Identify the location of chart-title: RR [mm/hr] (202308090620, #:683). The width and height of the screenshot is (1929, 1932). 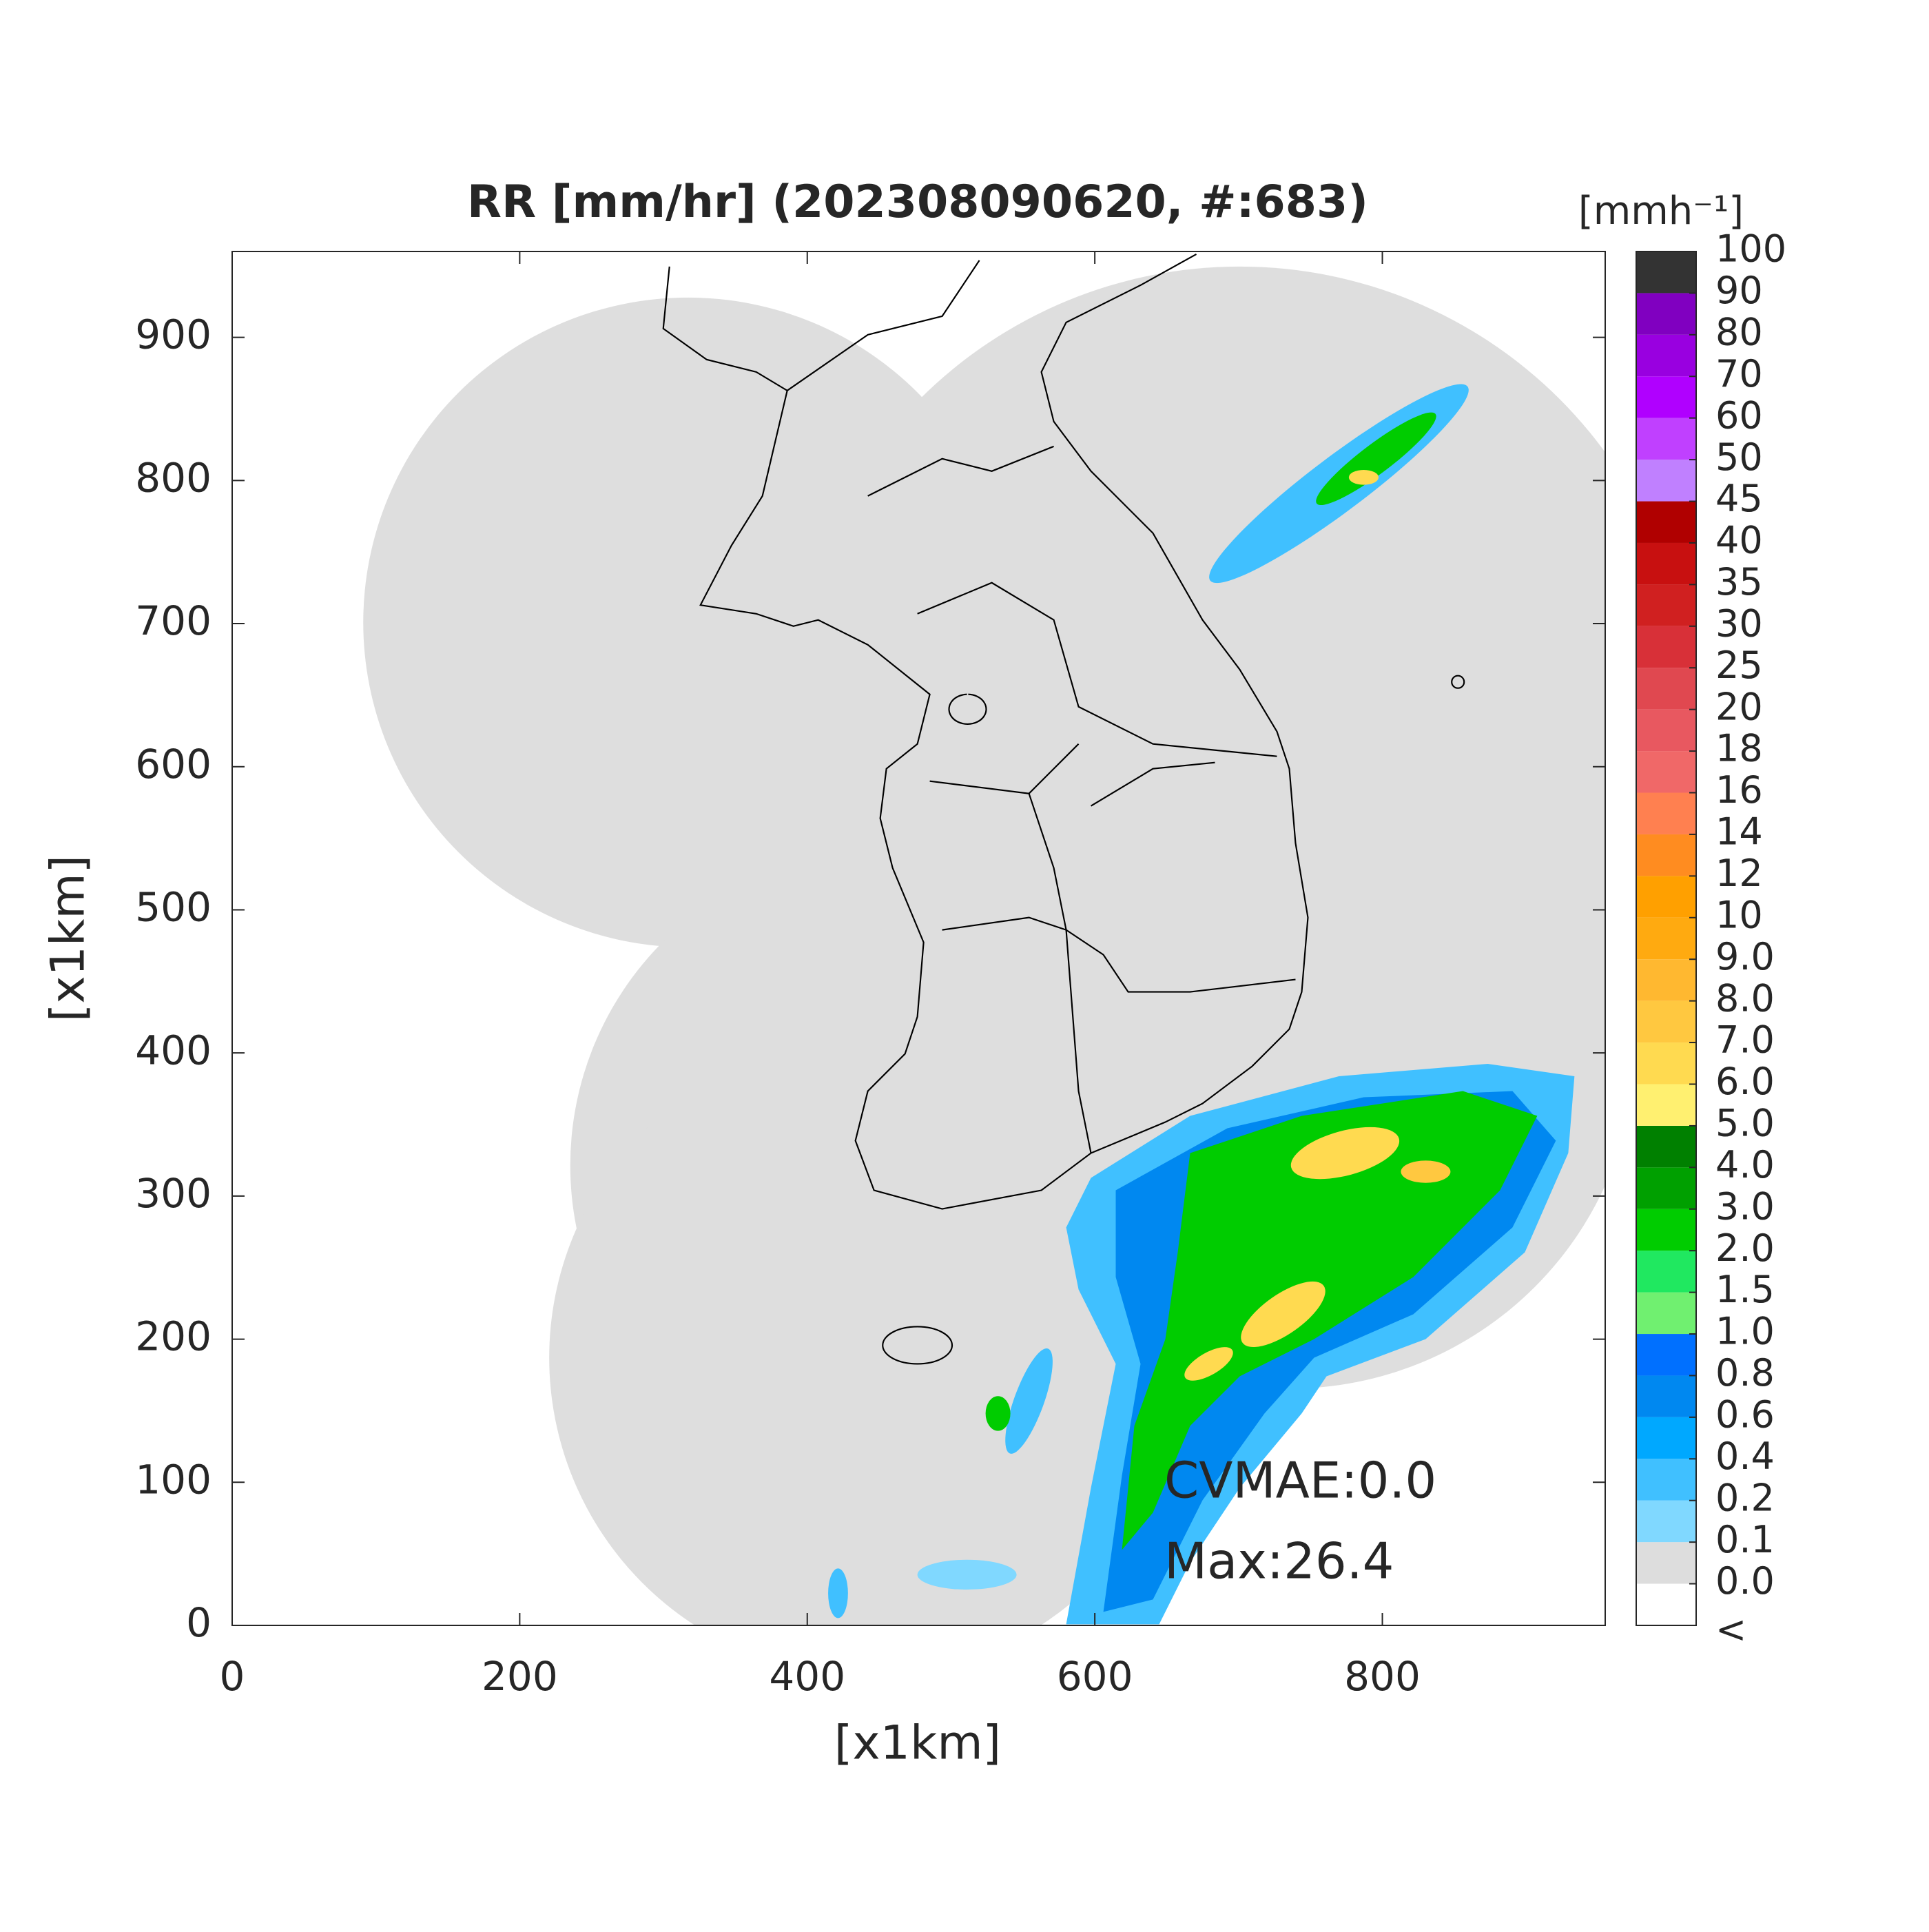
(917, 202).